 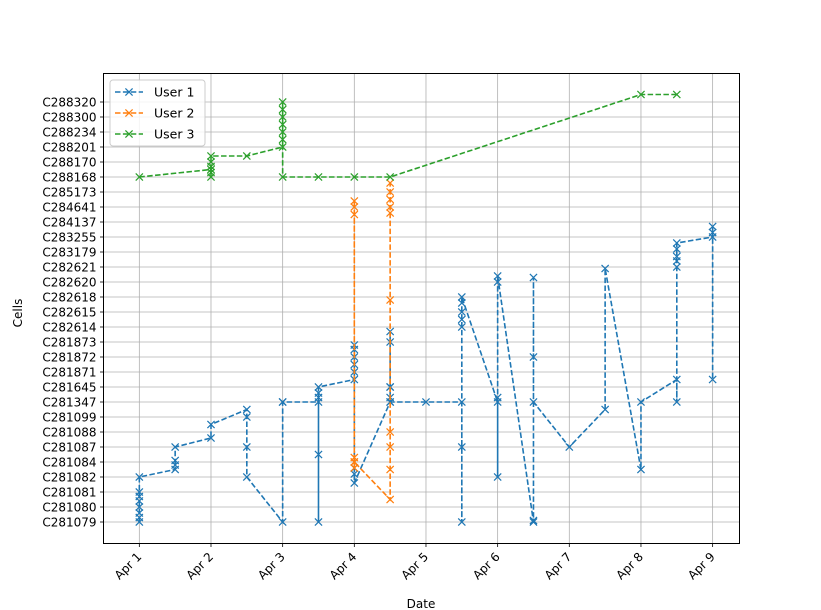 I want to click on y-tick-label: C281873, so click(x=69, y=342).